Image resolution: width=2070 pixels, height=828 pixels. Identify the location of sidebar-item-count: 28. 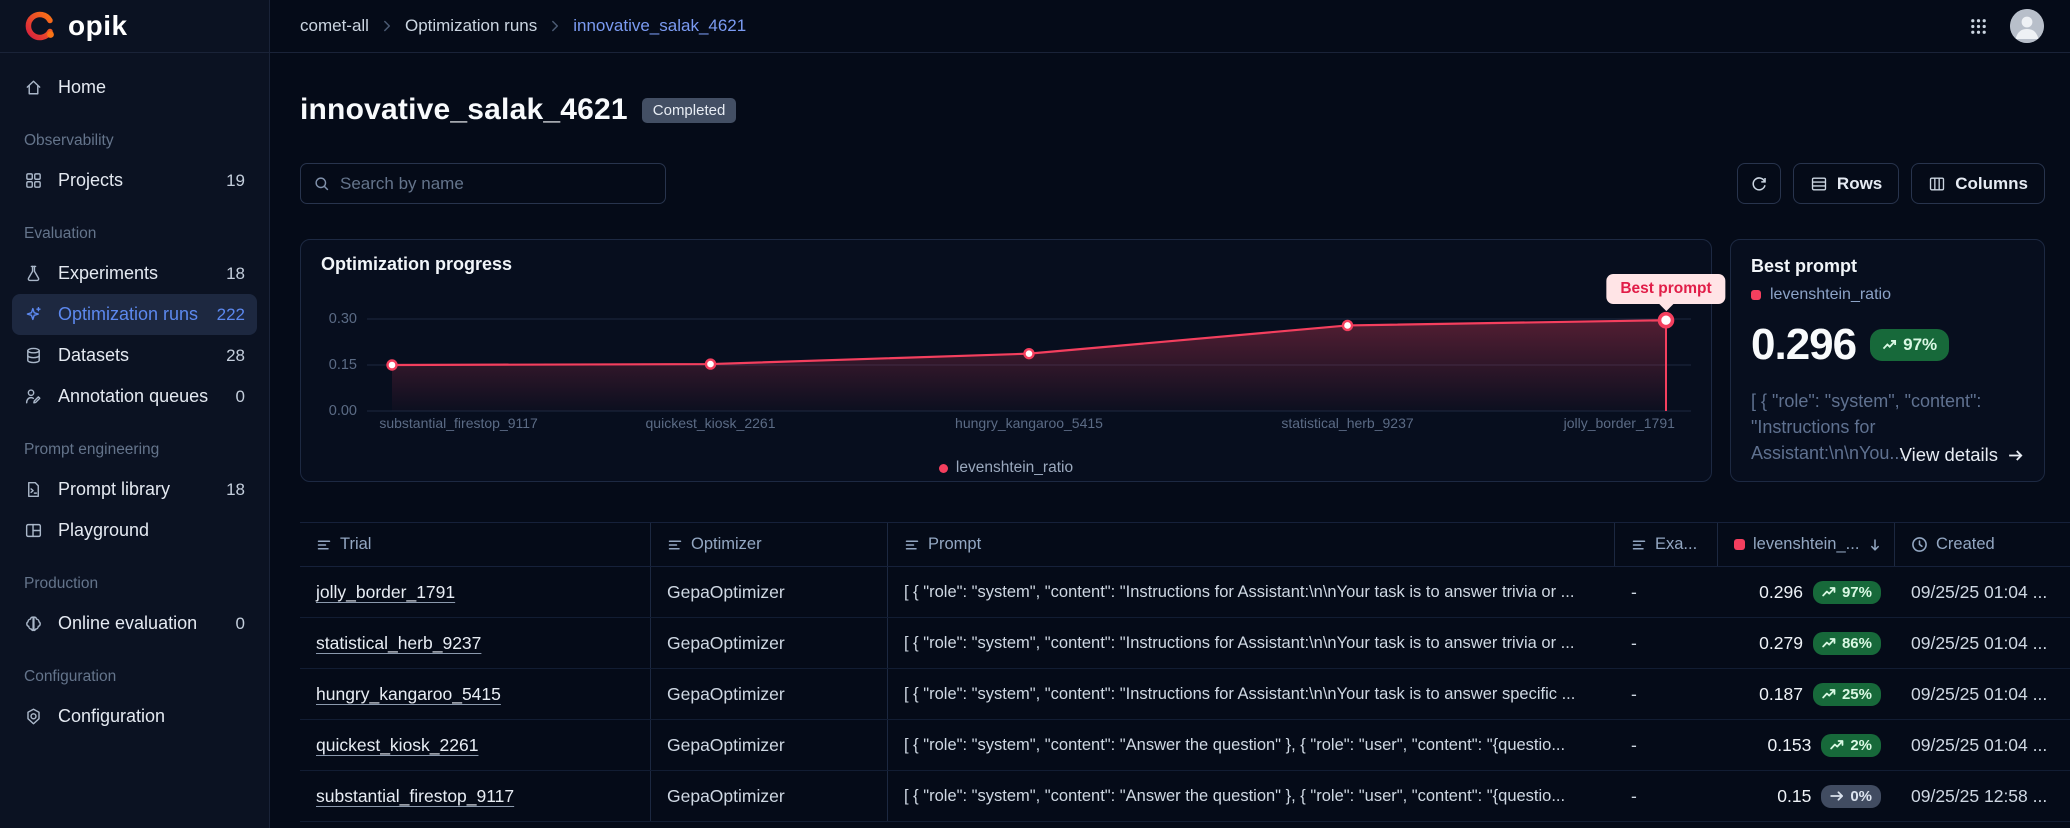
(235, 355).